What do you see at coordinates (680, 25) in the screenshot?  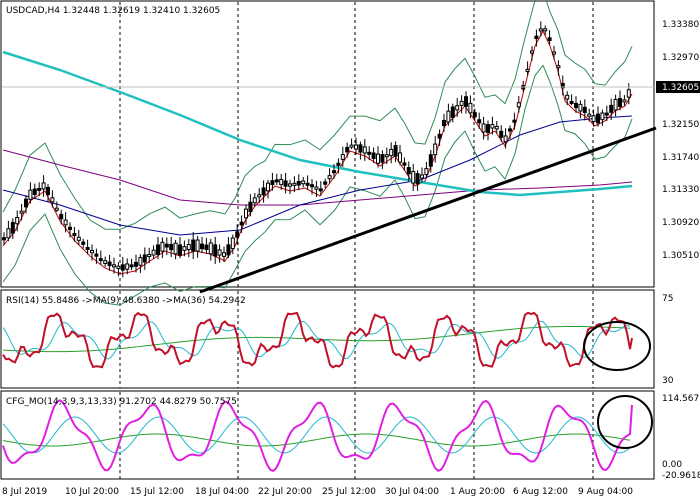 I see `price-axis-label: 1.33380` at bounding box center [680, 25].